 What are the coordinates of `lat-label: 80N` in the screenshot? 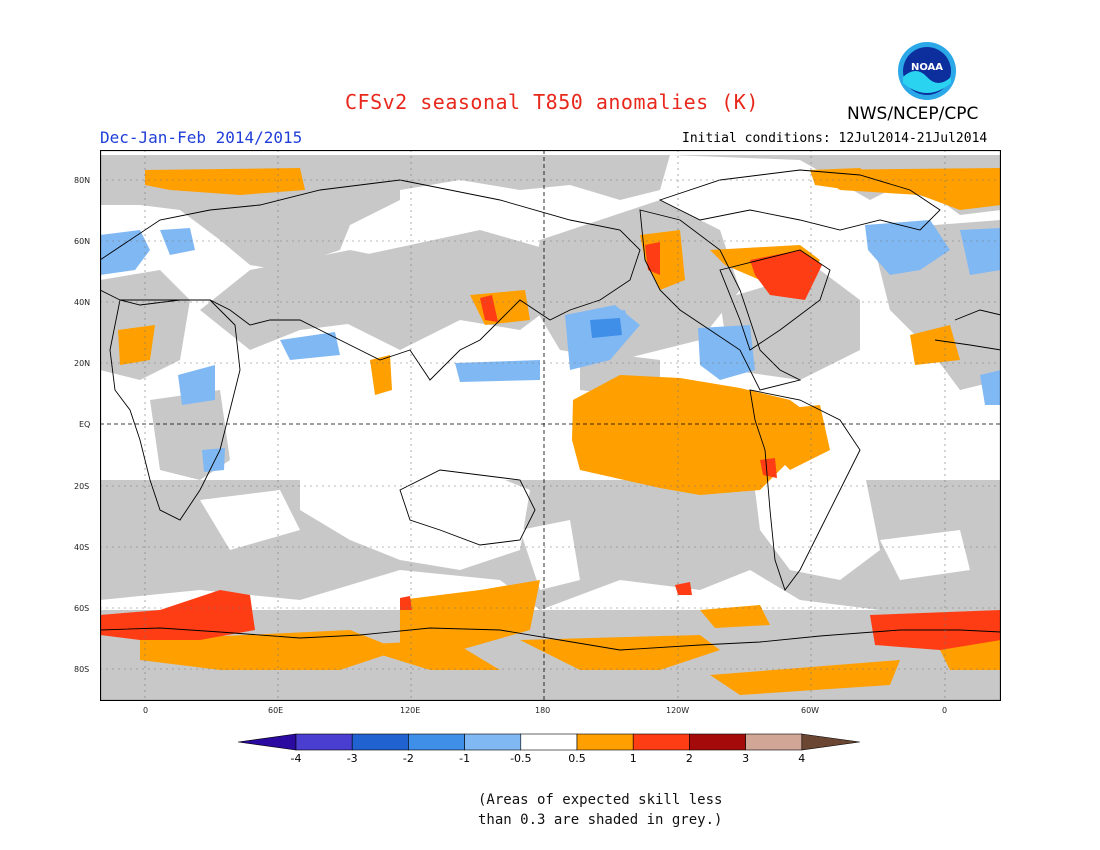 It's located at (82, 180).